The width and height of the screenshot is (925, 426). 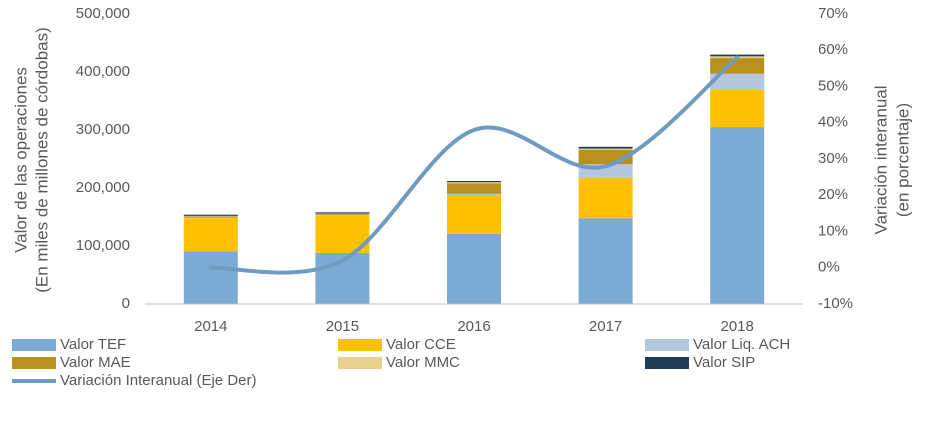 I want to click on legend-label: Valor Liq. ACH, so click(x=741, y=344).